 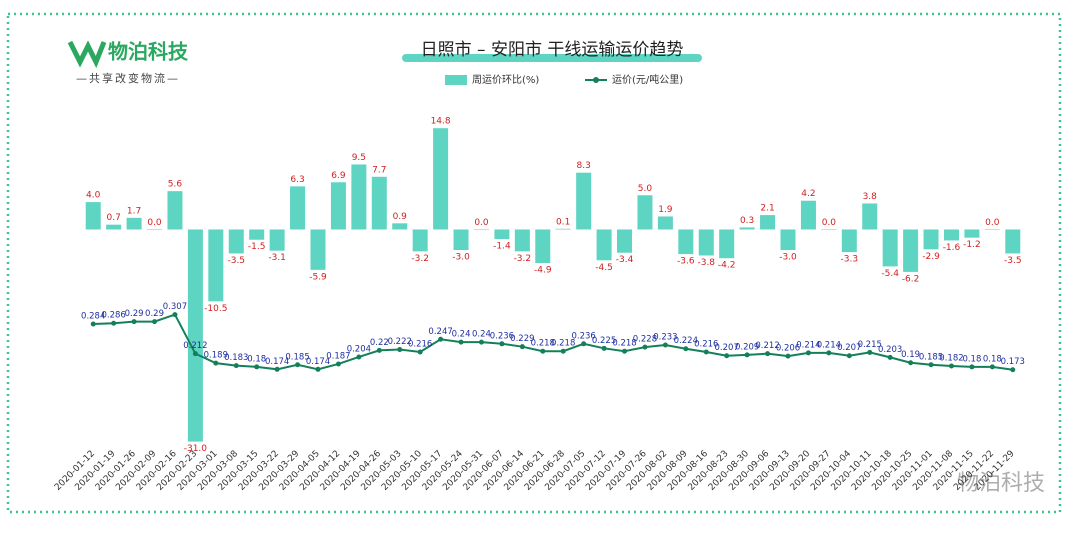 I want to click on bar-value-label: -3.0, so click(x=461, y=258).